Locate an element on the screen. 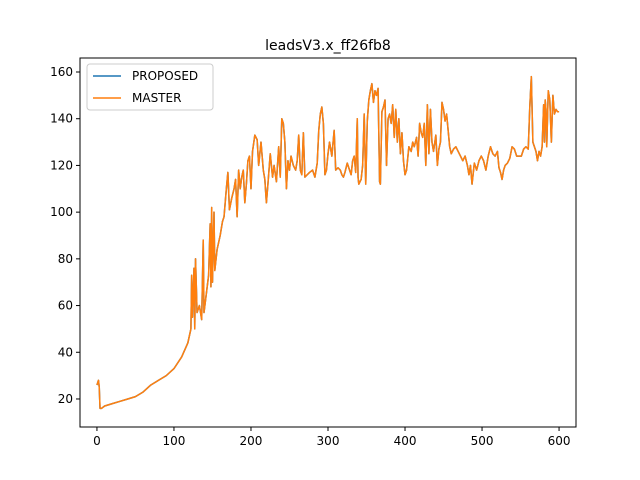 The height and width of the screenshot is (480, 640). y-tick-label: 100 is located at coordinates (61, 212).